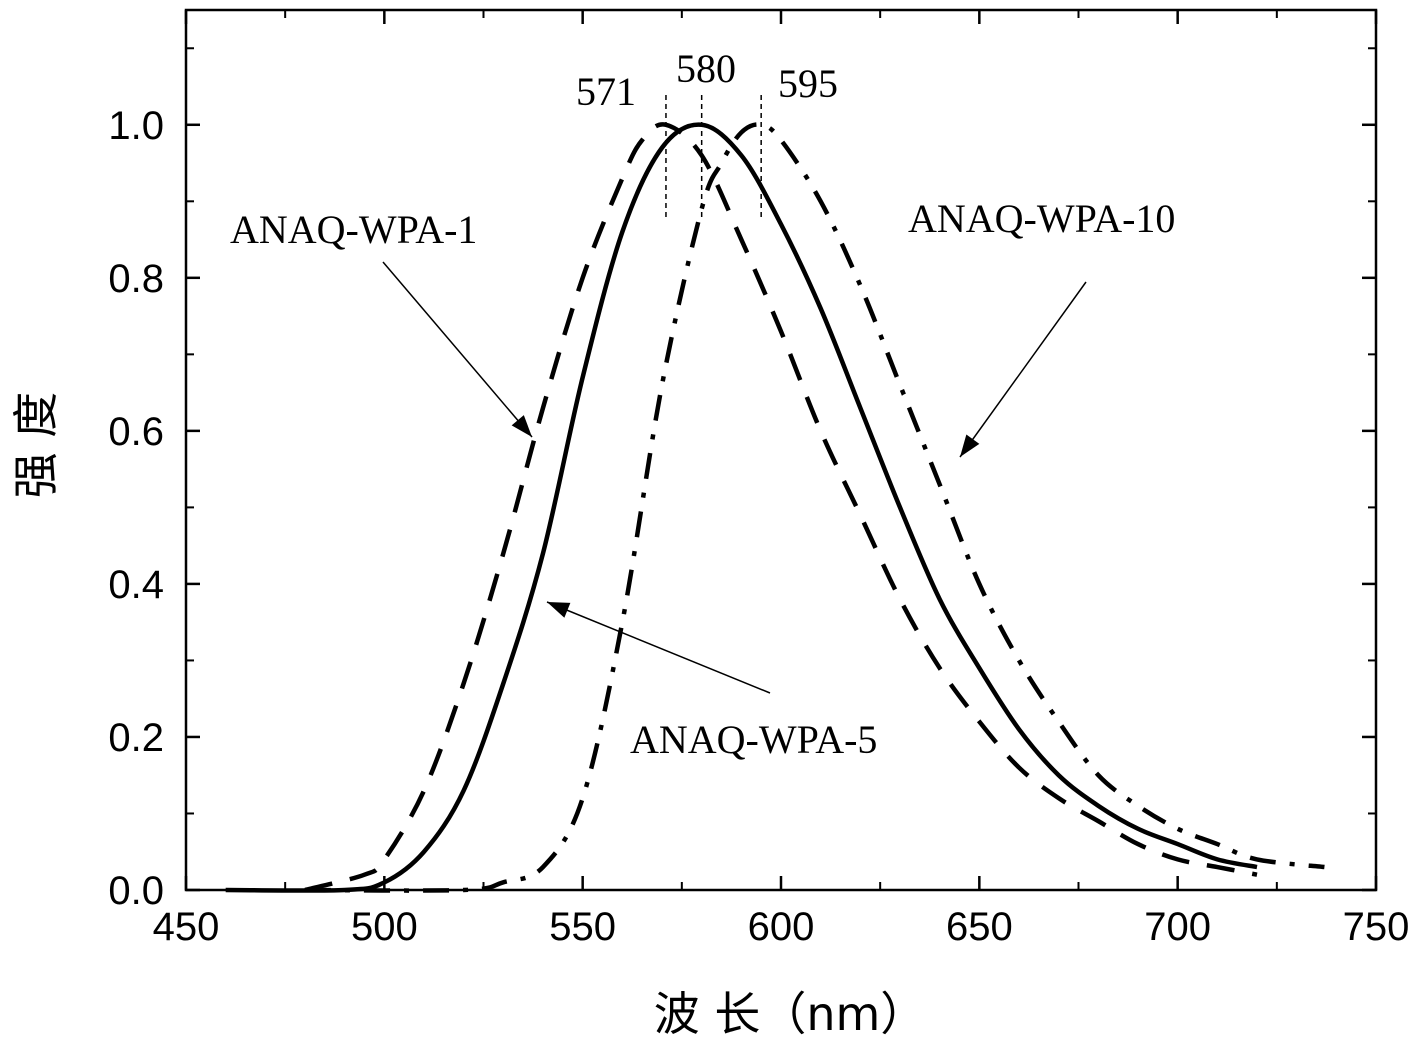 The height and width of the screenshot is (1047, 1421). I want to click on peak-label: 580, so click(706, 68).